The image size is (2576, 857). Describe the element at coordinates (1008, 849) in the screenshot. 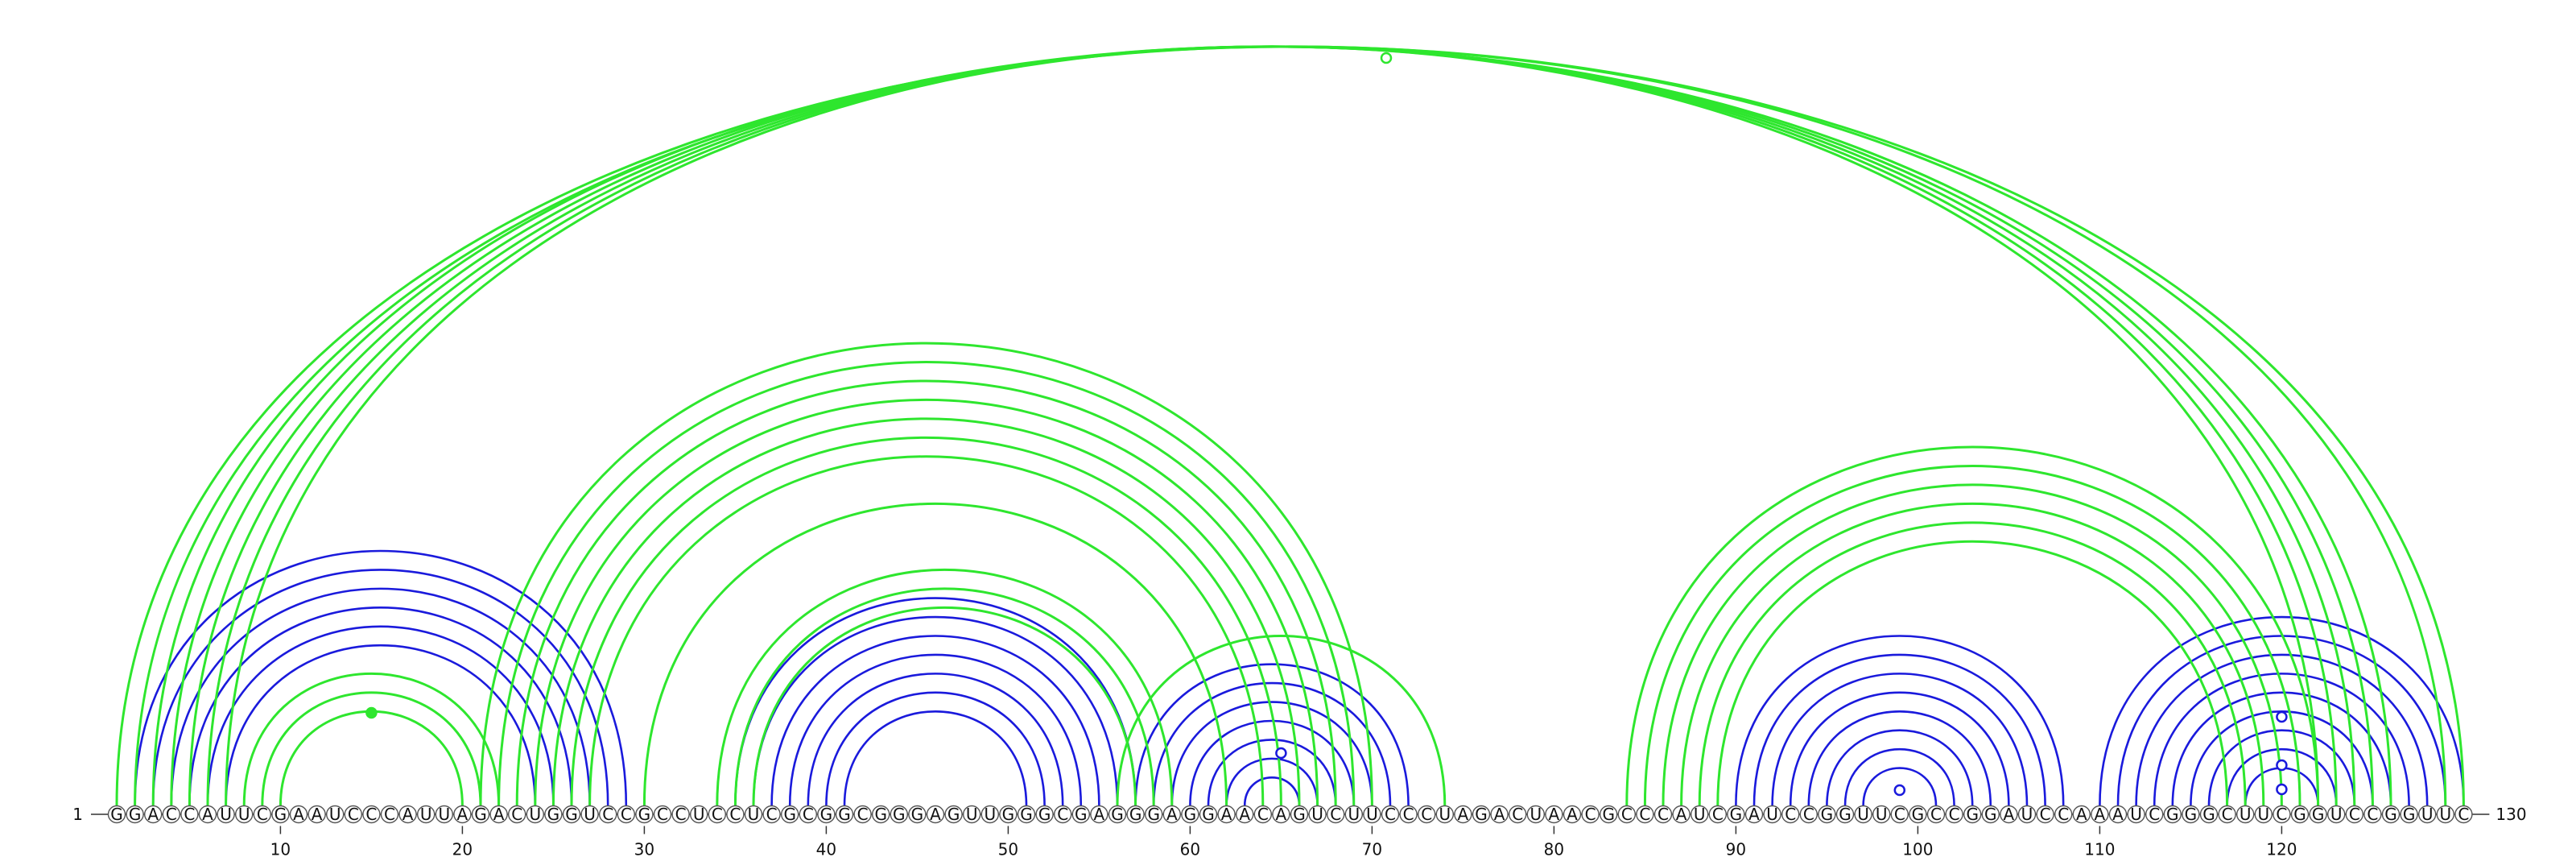

I see `svg-text: 50` at that location.